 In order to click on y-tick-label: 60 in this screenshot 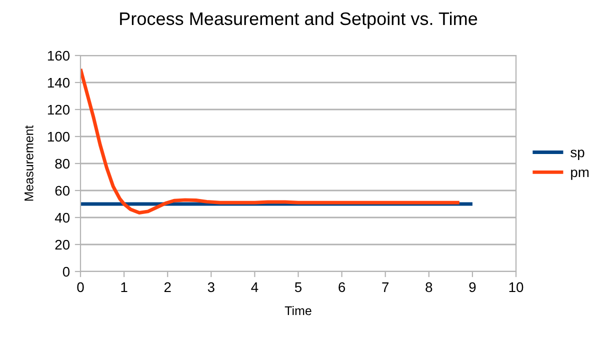, I will do `click(62, 191)`.